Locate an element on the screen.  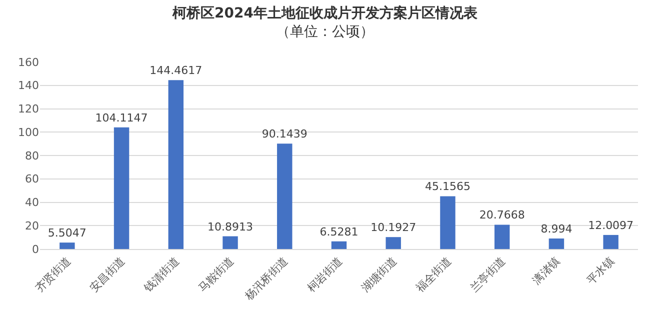
x-tick-label: 平水镇 is located at coordinates (600, 271).